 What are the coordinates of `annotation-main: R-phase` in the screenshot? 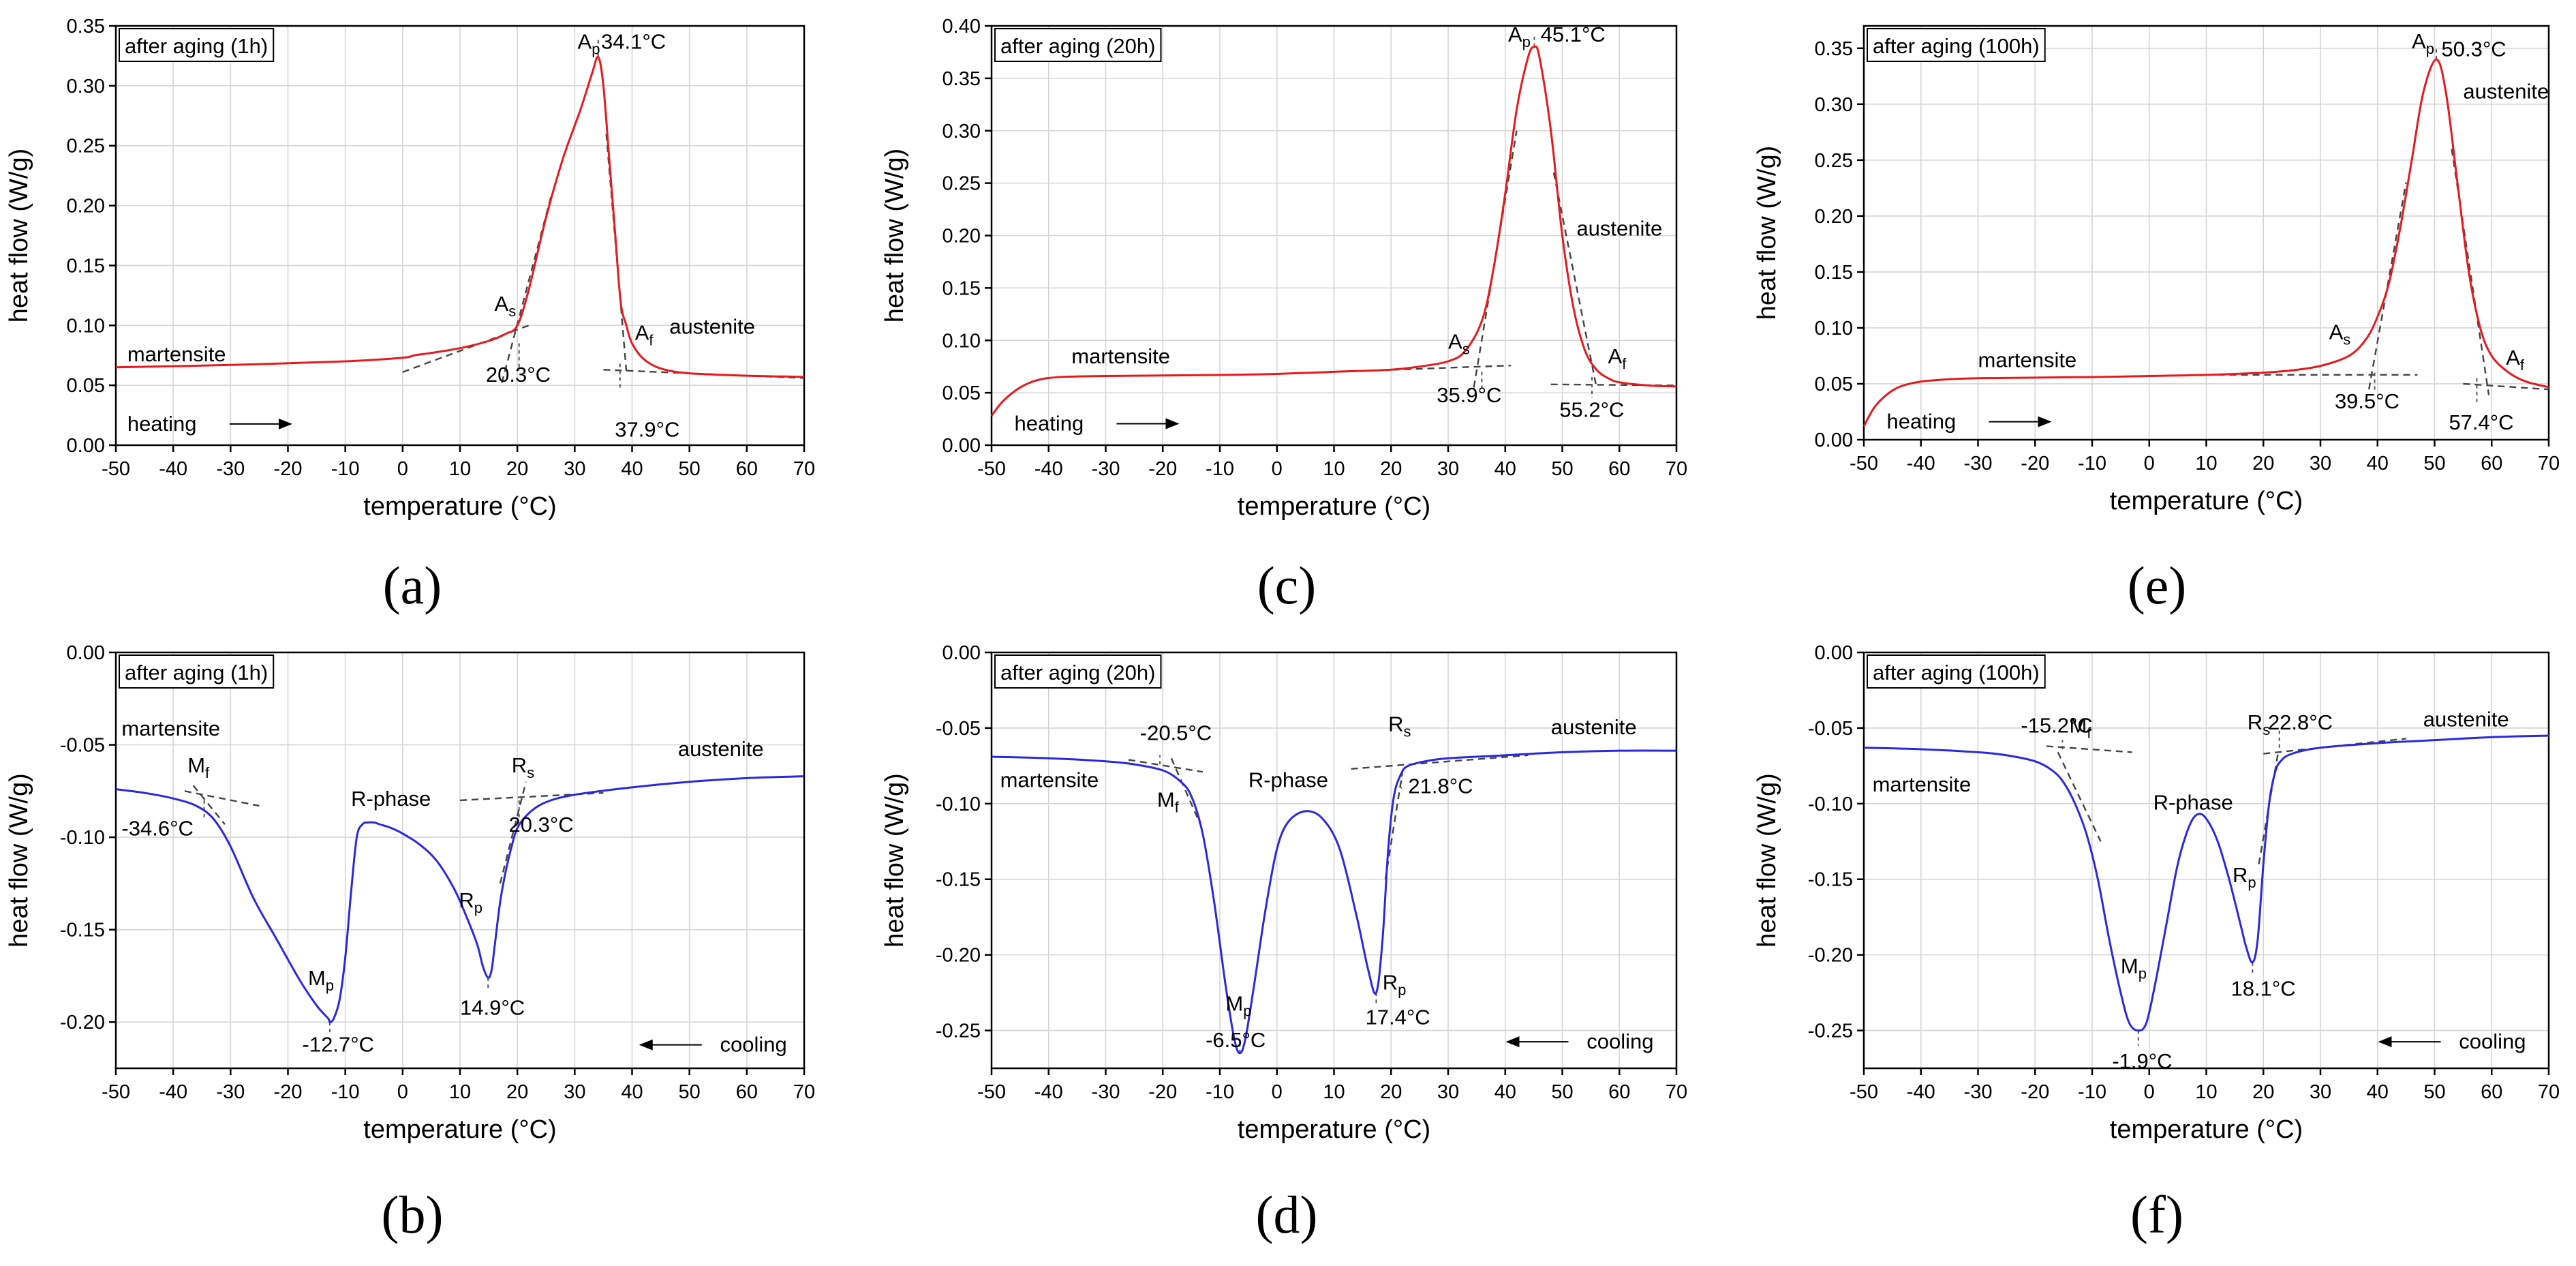 It's located at (2193, 803).